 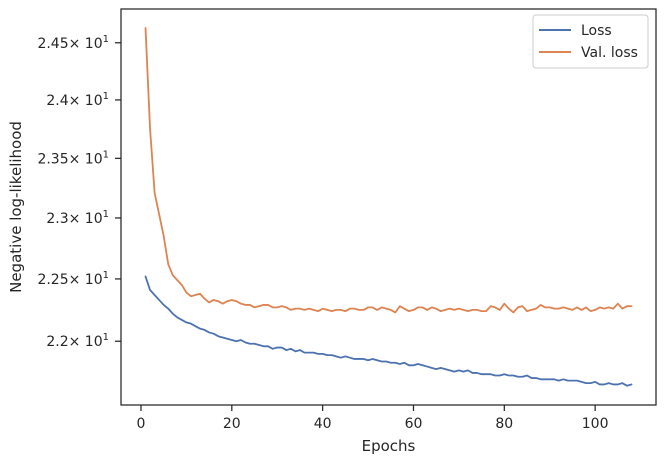 What do you see at coordinates (414, 424) in the screenshot?
I see `x-tick-label: 60` at bounding box center [414, 424].